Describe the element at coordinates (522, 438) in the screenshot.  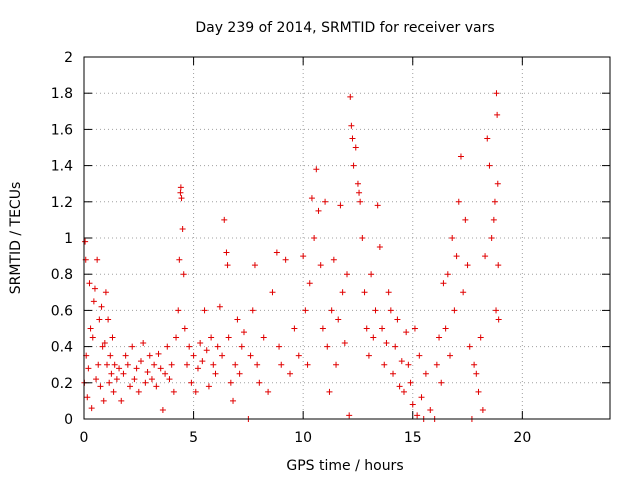
I see `x-tick-label: 20` at that location.